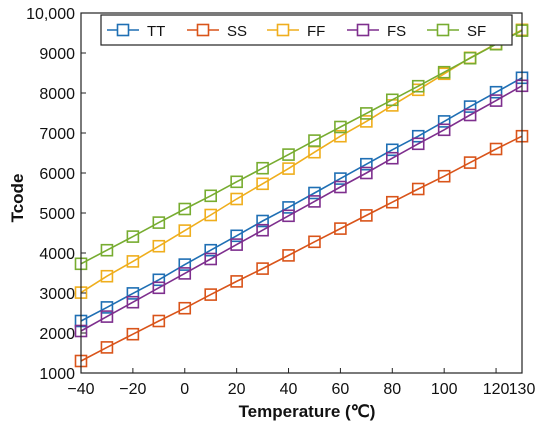 The height and width of the screenshot is (434, 550). What do you see at coordinates (316, 31) in the screenshot?
I see `legend-label-ff: FF` at bounding box center [316, 31].